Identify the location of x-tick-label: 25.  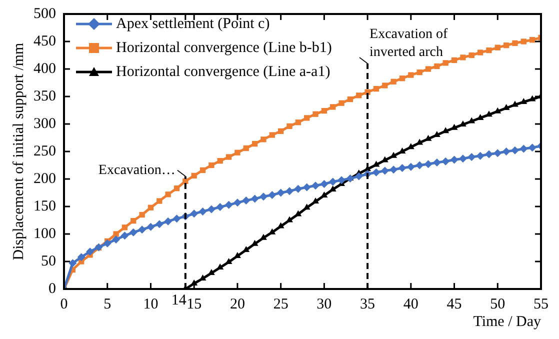
(280, 304).